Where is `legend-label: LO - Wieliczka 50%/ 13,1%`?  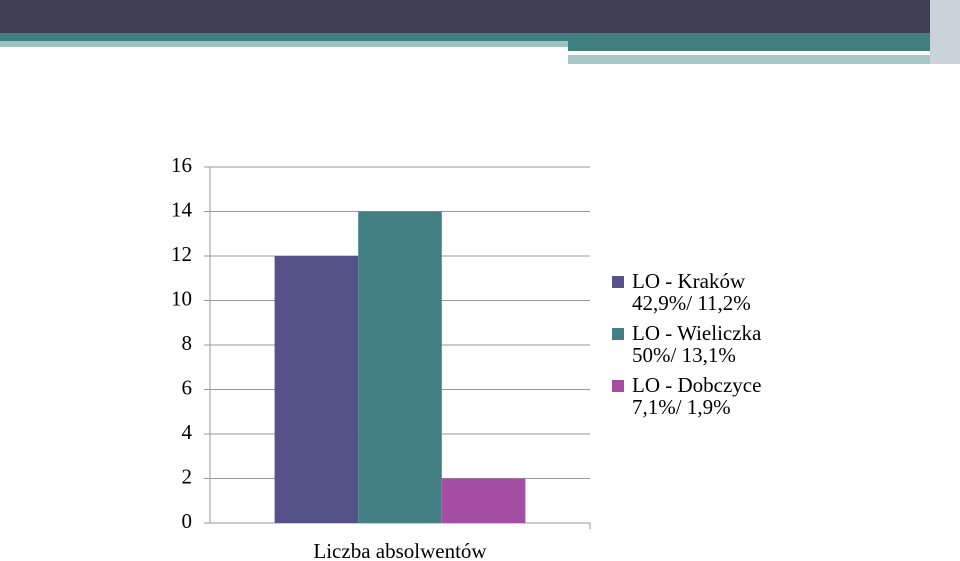
legend-label: LO - Wieliczka 50%/ 13,1% is located at coordinates (697, 344).